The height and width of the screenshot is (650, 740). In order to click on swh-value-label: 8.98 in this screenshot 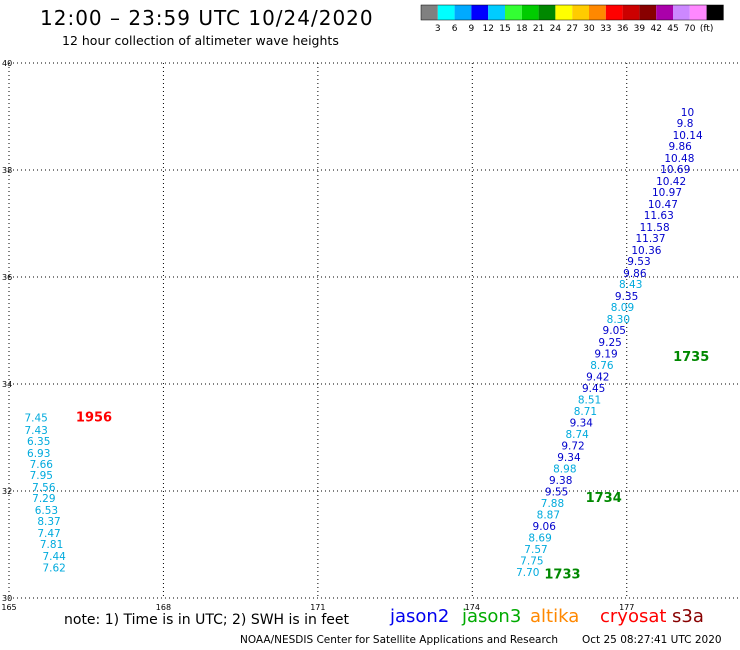, I will do `click(564, 469)`.